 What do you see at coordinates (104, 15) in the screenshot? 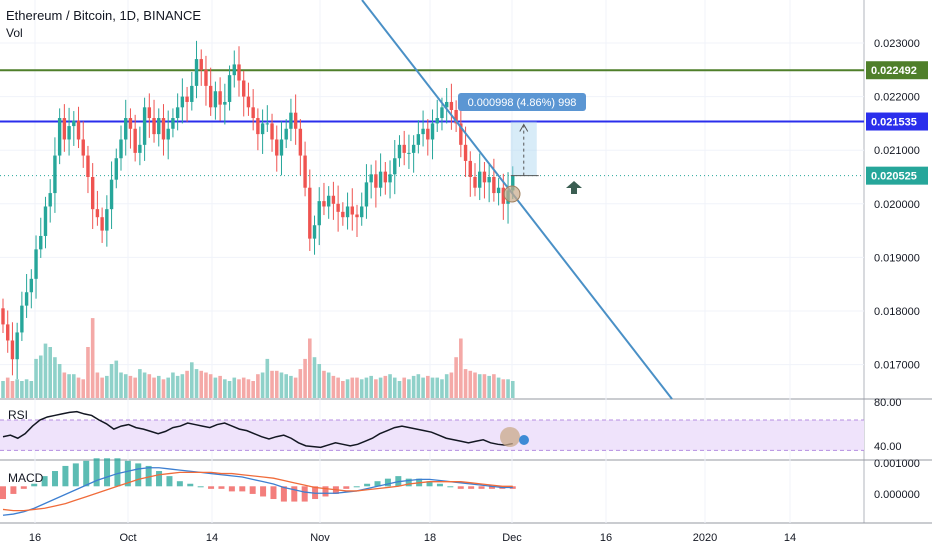
I see `chart-title: Ethereum / Bitcoin, 1D, BINANCE` at bounding box center [104, 15].